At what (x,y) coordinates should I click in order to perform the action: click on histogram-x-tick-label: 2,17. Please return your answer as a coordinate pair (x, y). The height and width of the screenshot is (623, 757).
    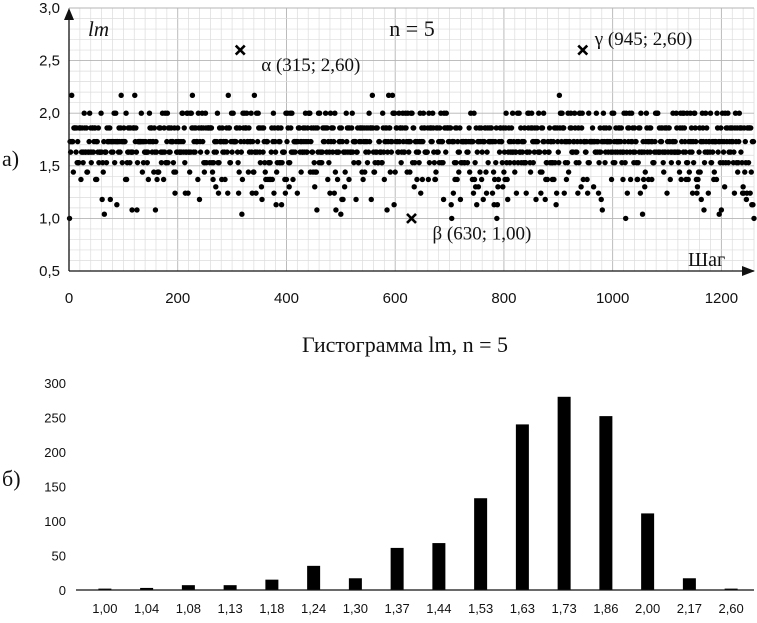
    Looking at the image, I should click on (689, 608).